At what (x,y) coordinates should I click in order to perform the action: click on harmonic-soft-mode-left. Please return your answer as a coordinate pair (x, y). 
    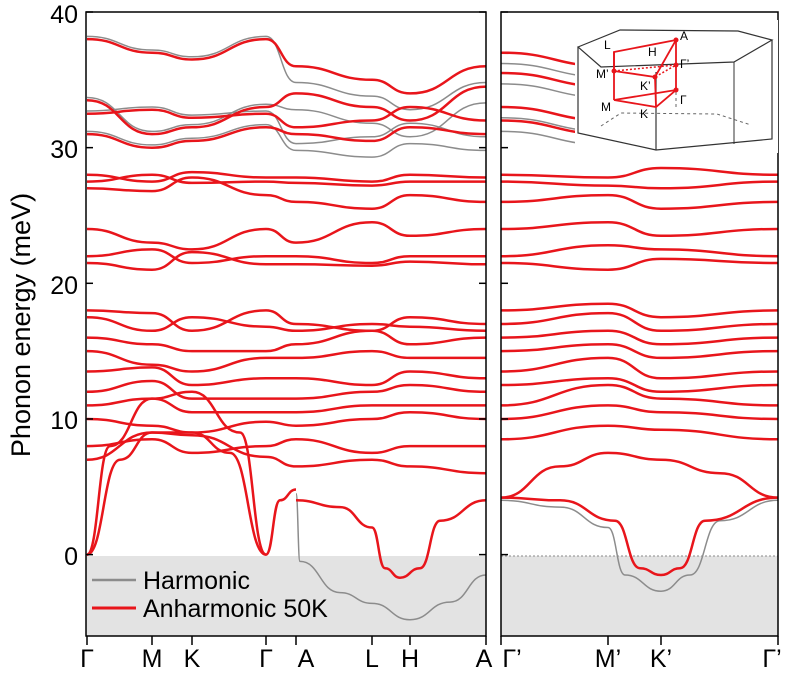
    Looking at the image, I should click on (391, 556).